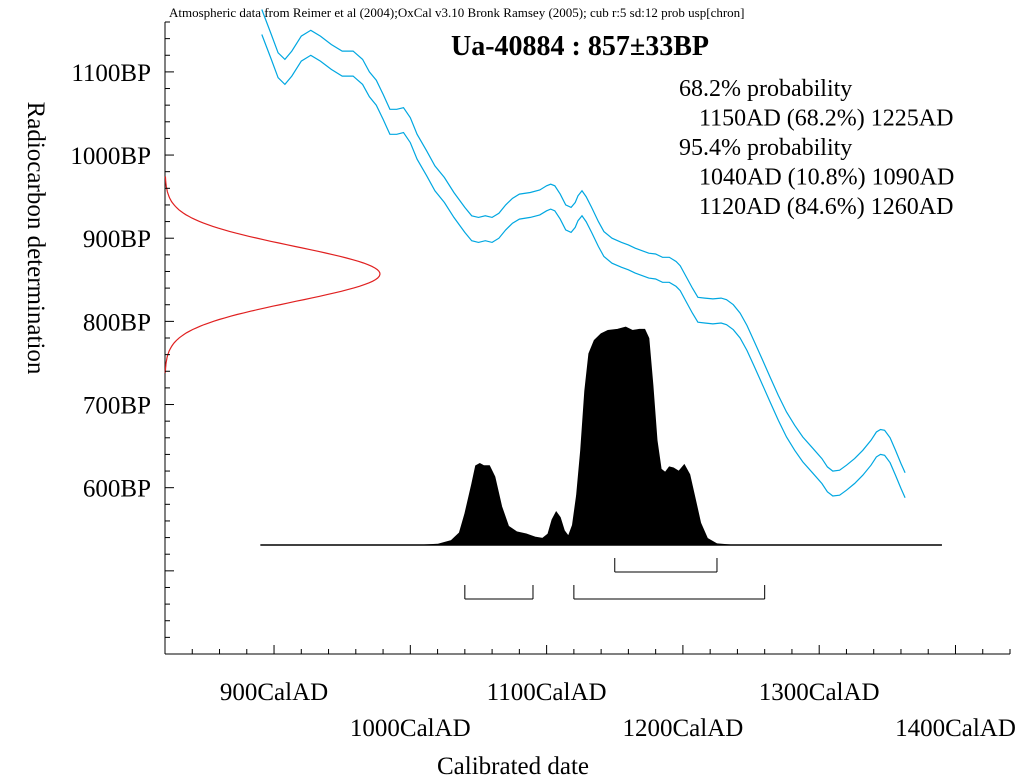 This screenshot has height=783, width=1027. I want to click on y-tick-label: 1000BP, so click(110, 156).